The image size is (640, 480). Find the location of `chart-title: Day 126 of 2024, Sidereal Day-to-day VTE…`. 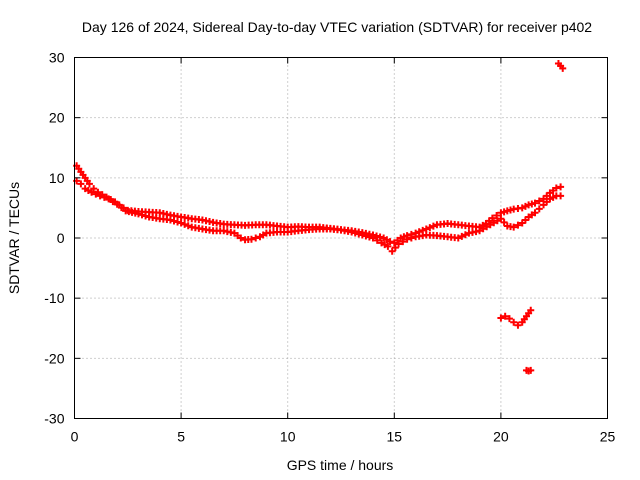

chart-title: Day 126 of 2024, Sidereal Day-to-day VTE… is located at coordinates (337, 27).